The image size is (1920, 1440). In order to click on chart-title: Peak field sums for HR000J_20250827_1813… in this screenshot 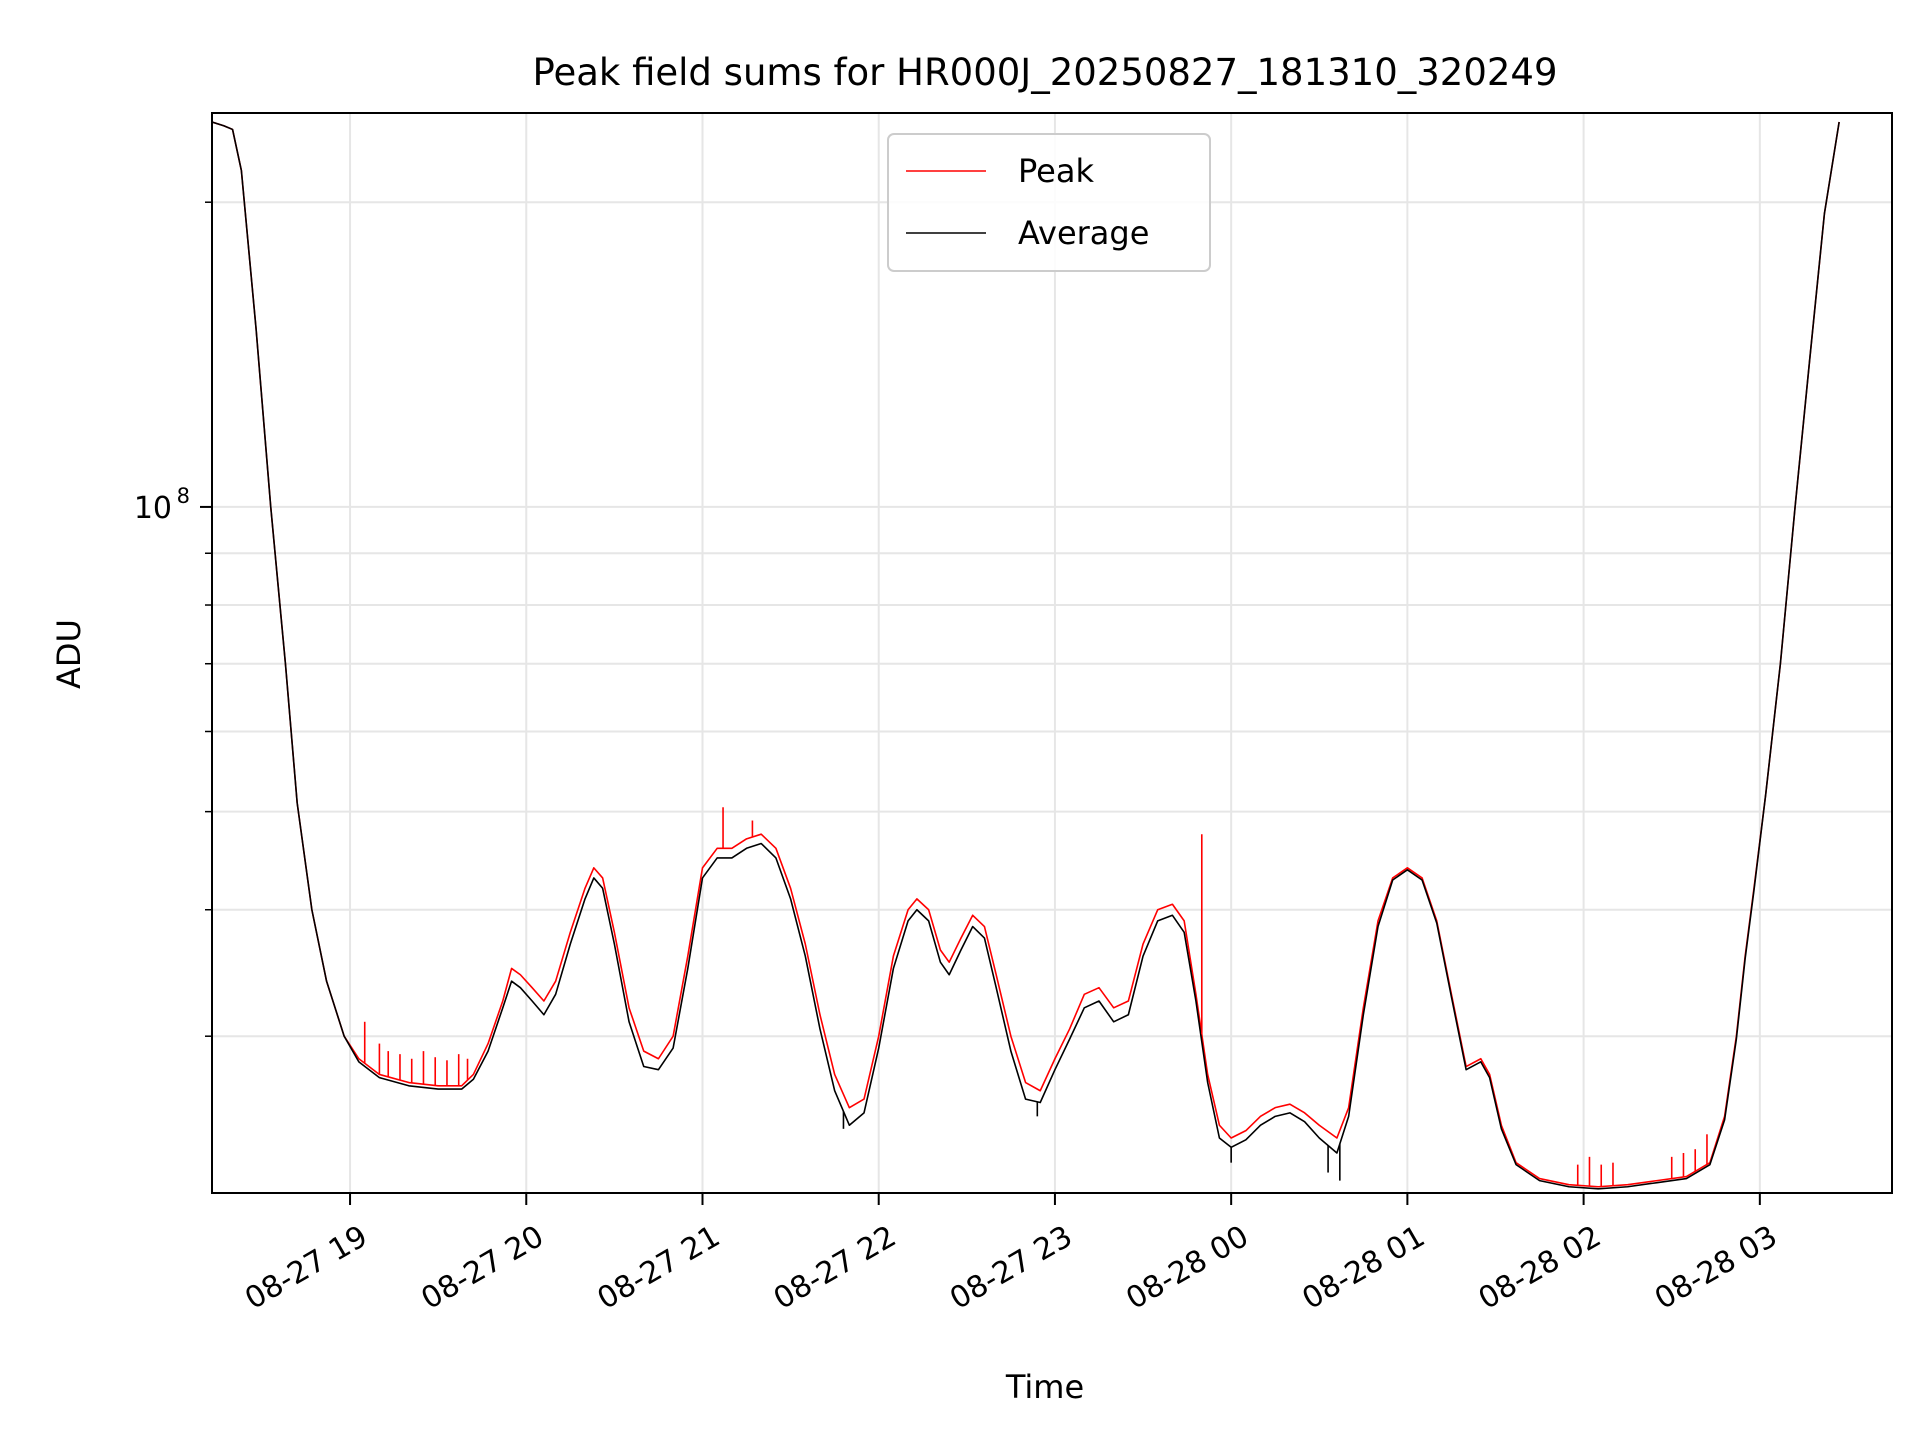, I will do `click(1044, 72)`.